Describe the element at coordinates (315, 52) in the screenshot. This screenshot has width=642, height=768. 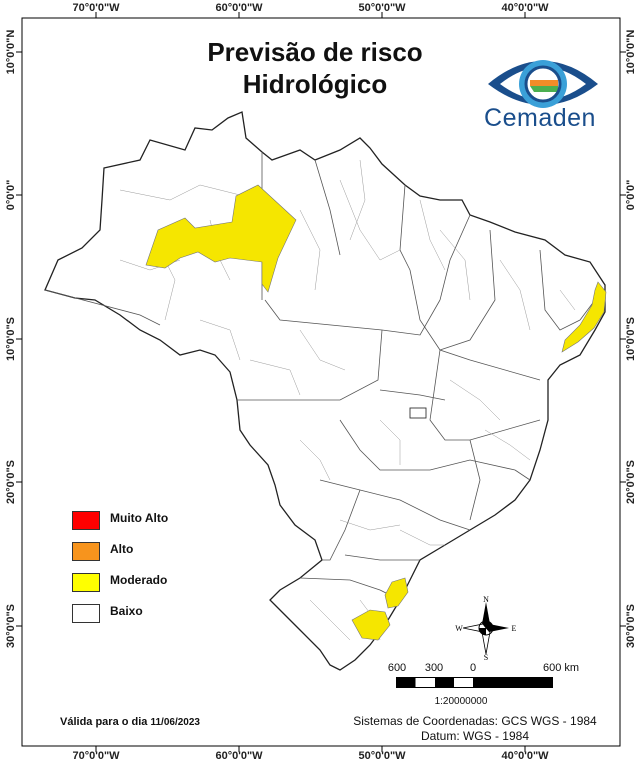
I see `map-title-line-1: Previsão de risco` at that location.